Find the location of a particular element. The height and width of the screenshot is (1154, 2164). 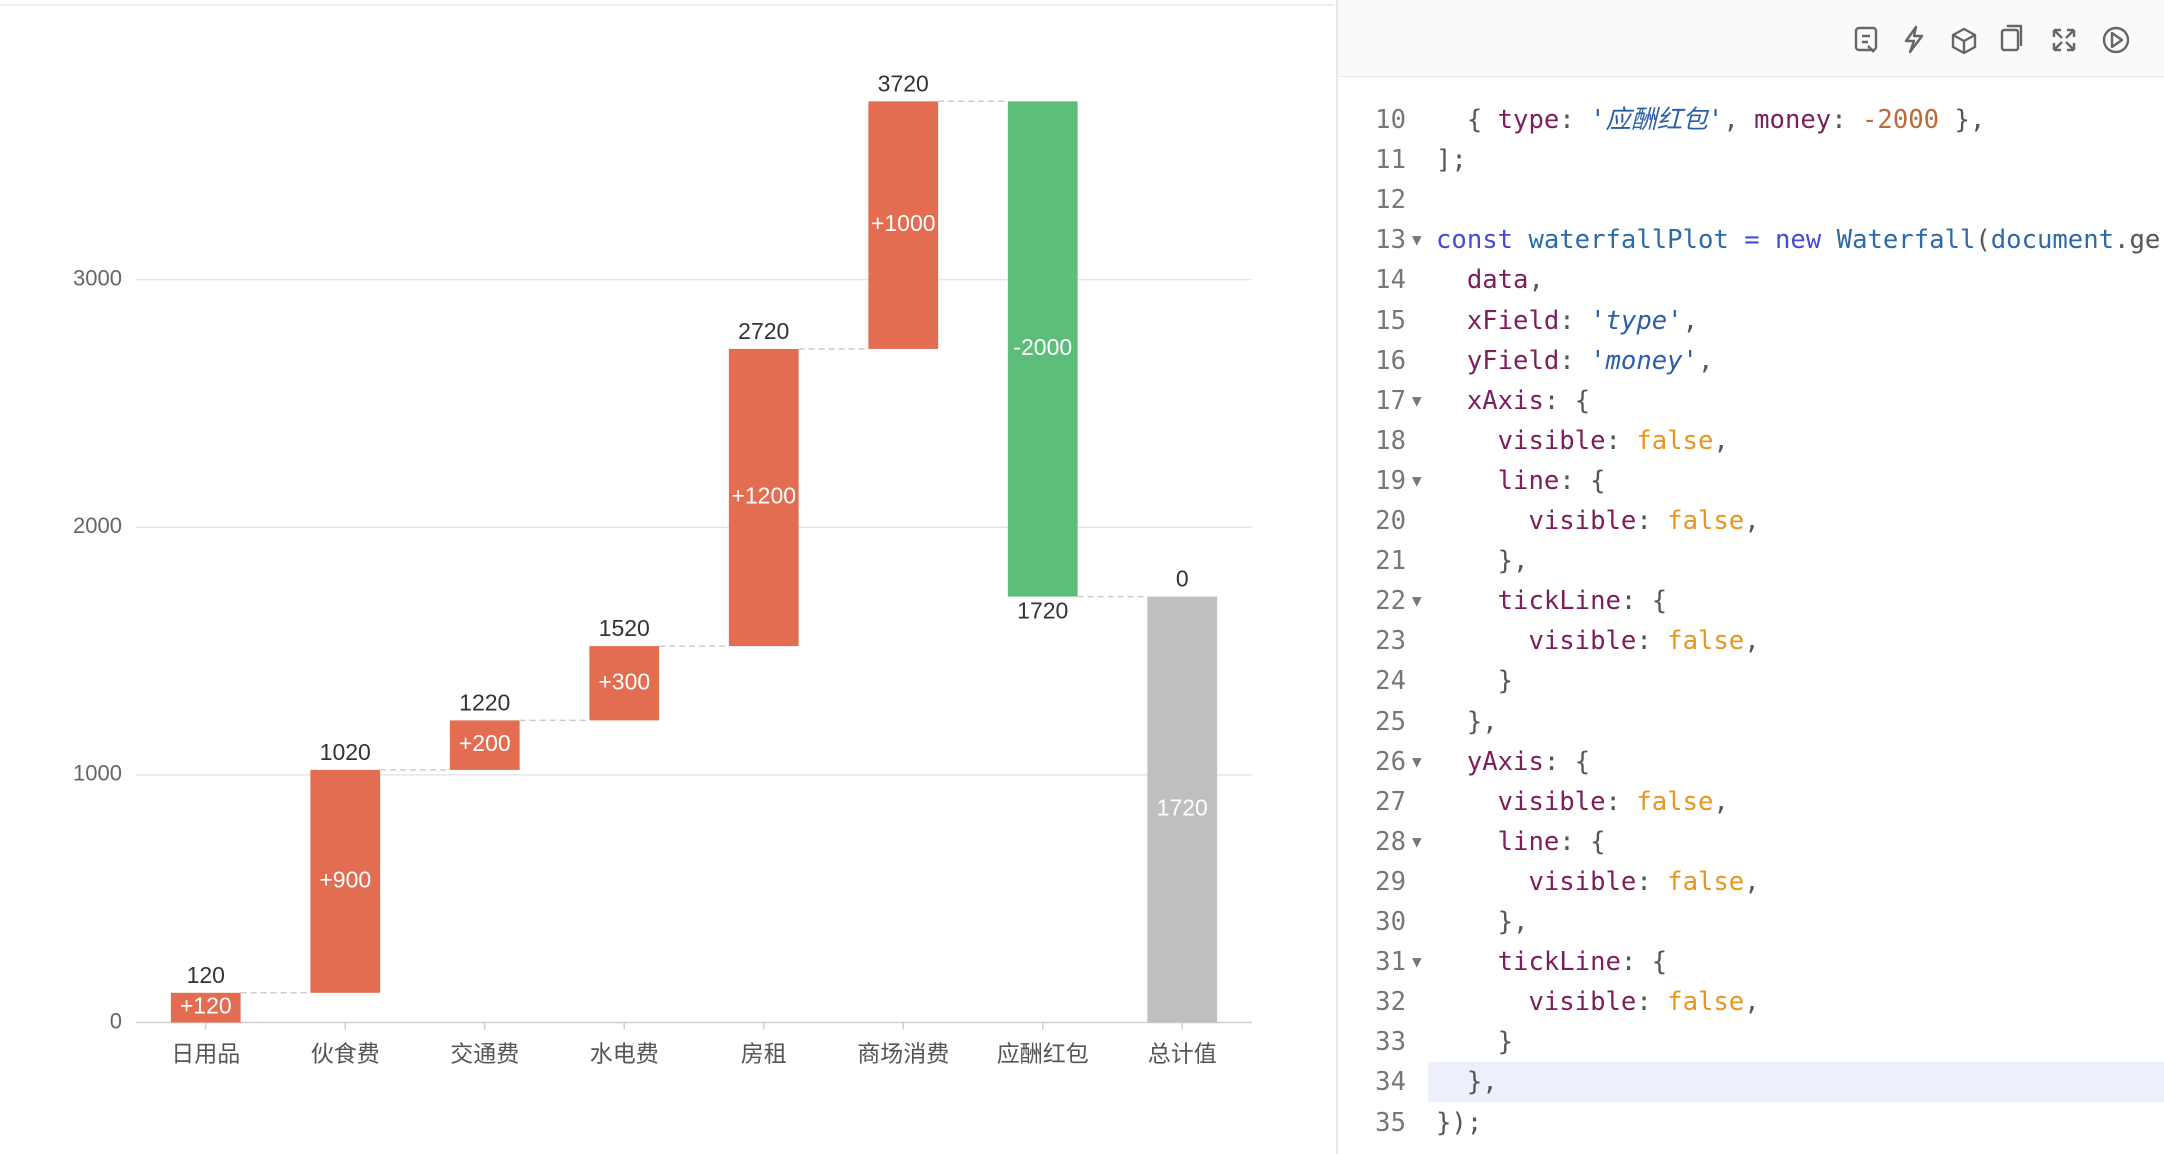

x-tick-label: 商场消费 is located at coordinates (903, 1054).